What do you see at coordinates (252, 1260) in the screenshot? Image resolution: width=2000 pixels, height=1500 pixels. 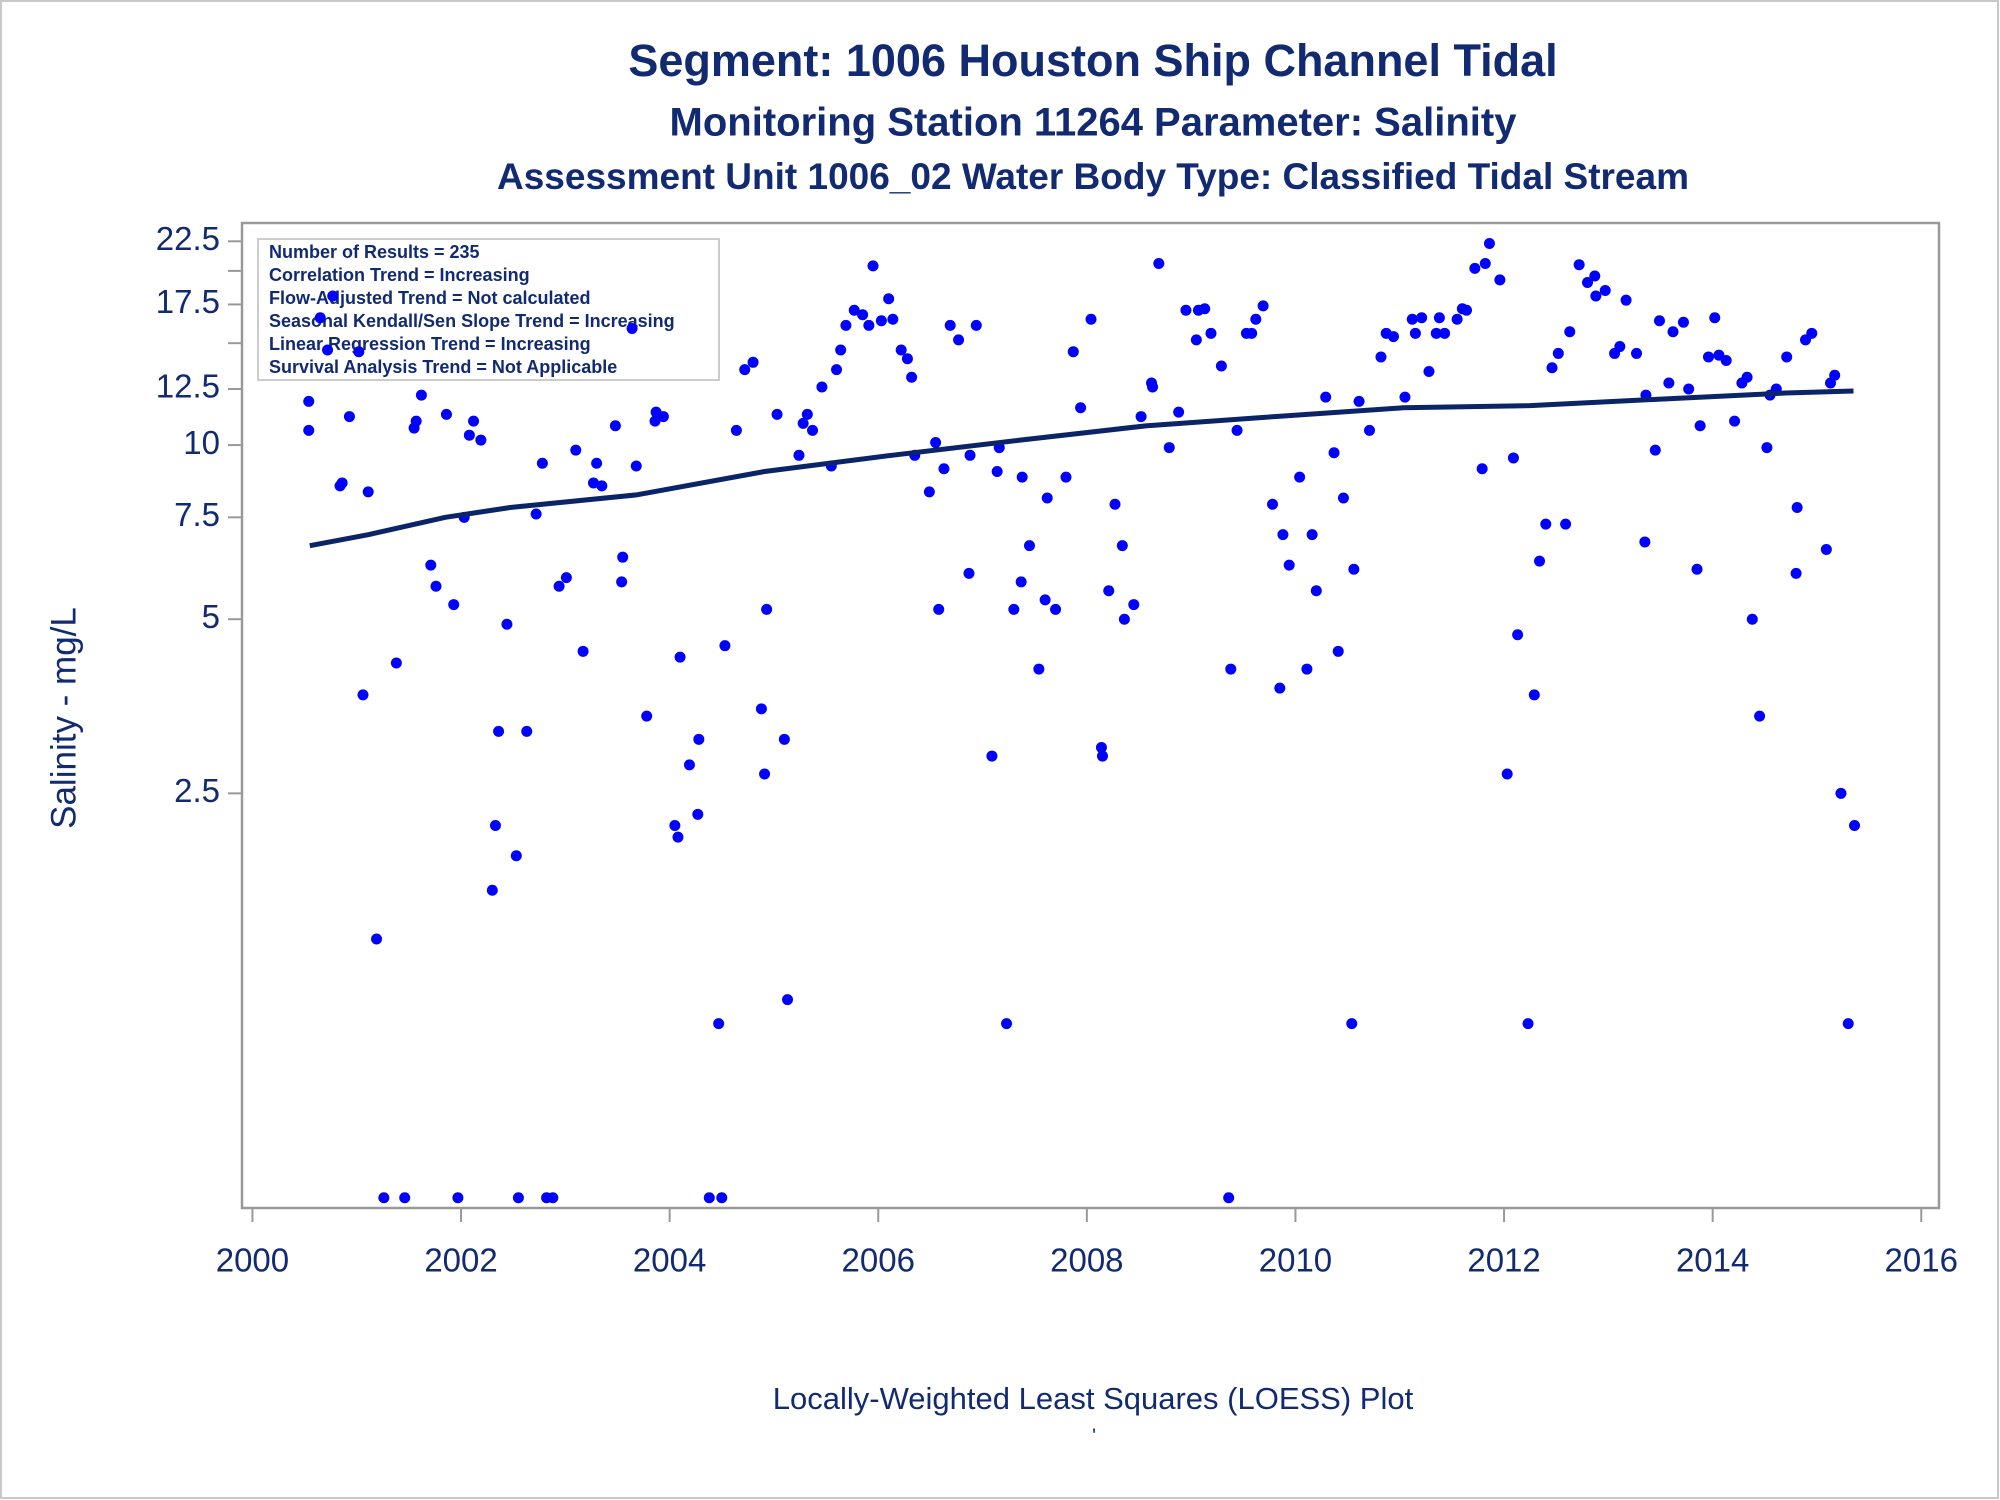 I see `x-tick-label: 2000` at bounding box center [252, 1260].